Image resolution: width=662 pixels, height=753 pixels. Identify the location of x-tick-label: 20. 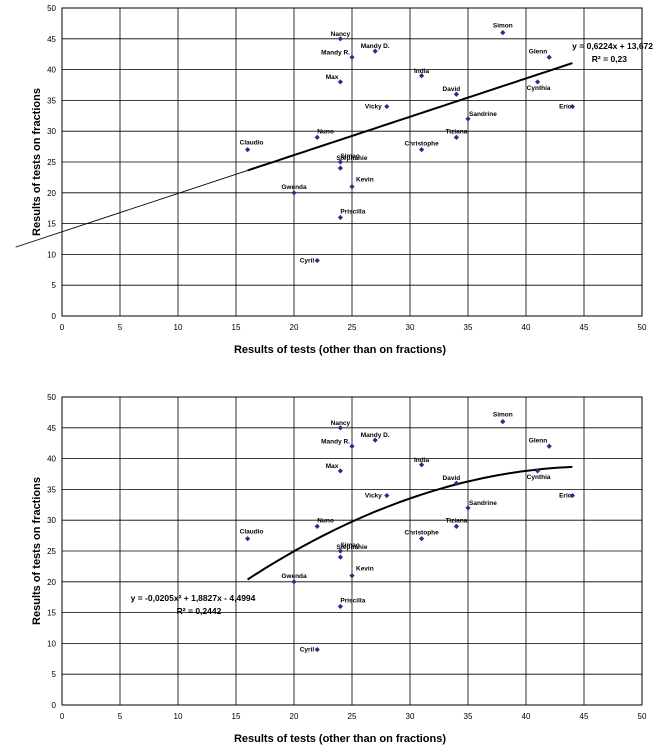
(294, 327).